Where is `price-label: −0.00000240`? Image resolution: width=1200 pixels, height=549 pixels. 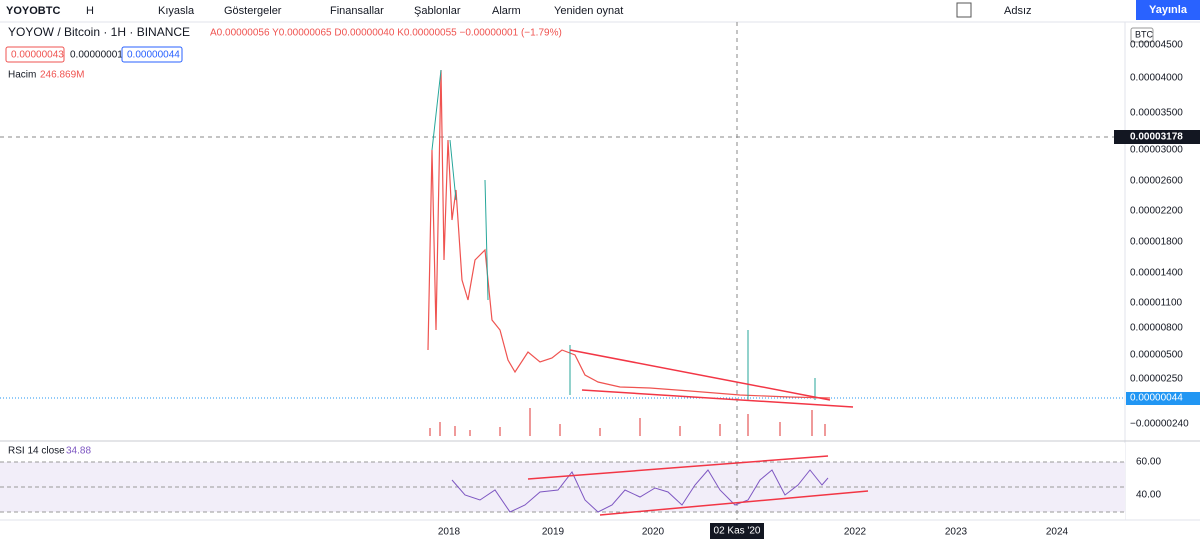 price-label: −0.00000240 is located at coordinates (1159, 424).